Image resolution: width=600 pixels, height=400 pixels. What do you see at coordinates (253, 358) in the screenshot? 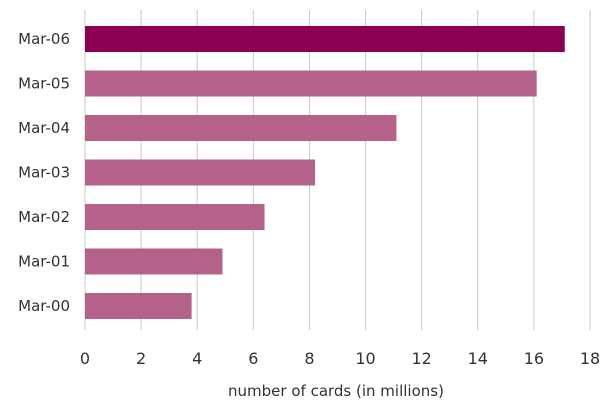
I see `x-tick-label: 6` at bounding box center [253, 358].